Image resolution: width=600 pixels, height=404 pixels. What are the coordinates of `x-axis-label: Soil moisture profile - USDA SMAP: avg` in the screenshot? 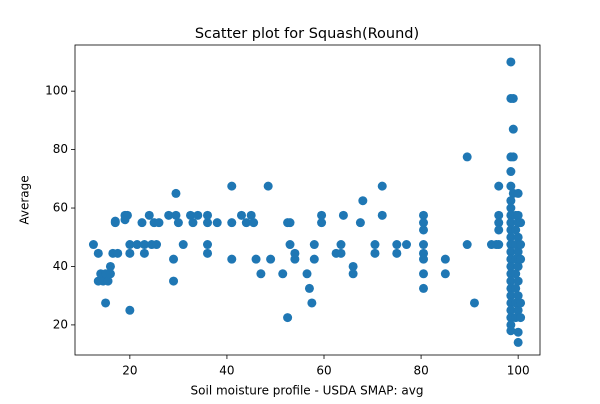 It's located at (307, 391).